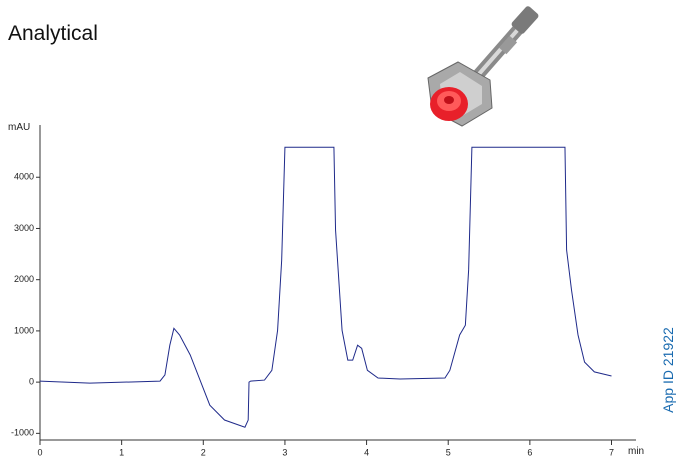  What do you see at coordinates (636, 451) in the screenshot?
I see `x-axis-label: min` at bounding box center [636, 451].